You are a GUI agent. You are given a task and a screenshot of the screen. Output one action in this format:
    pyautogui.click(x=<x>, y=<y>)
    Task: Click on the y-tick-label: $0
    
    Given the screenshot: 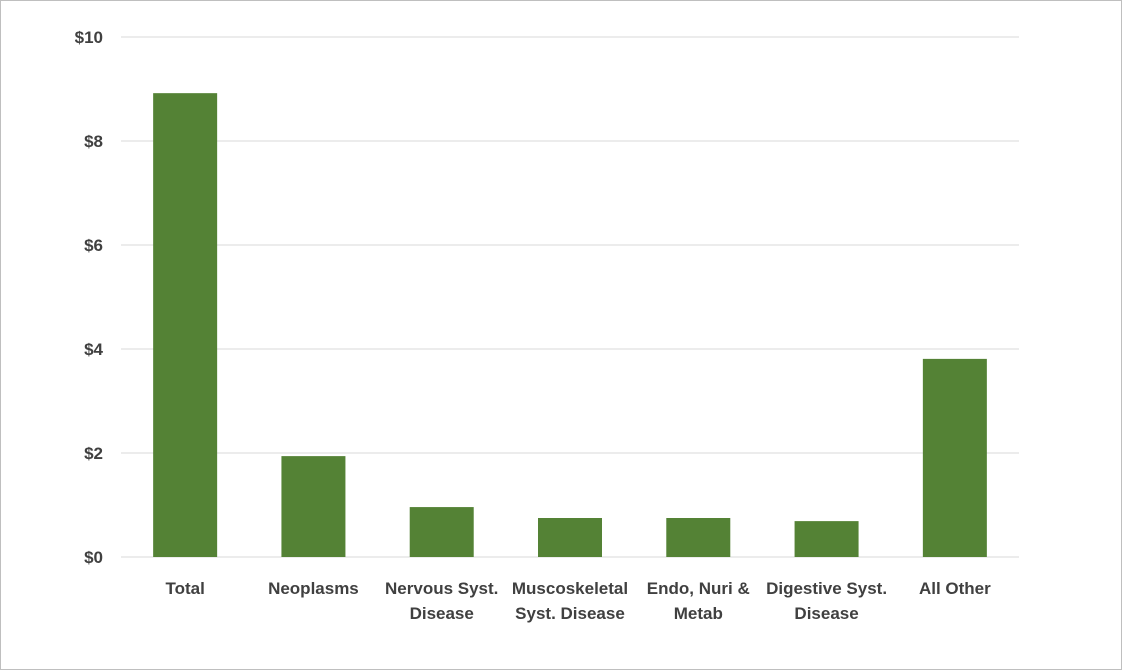 What is the action you would take?
    pyautogui.click(x=93, y=557)
    